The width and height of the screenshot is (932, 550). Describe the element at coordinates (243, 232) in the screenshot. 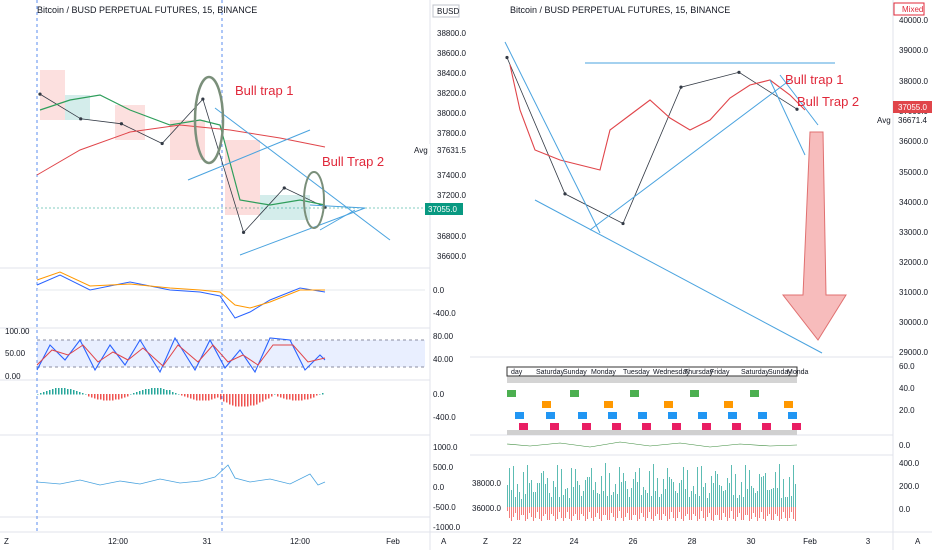

I see `left-price-point` at that location.